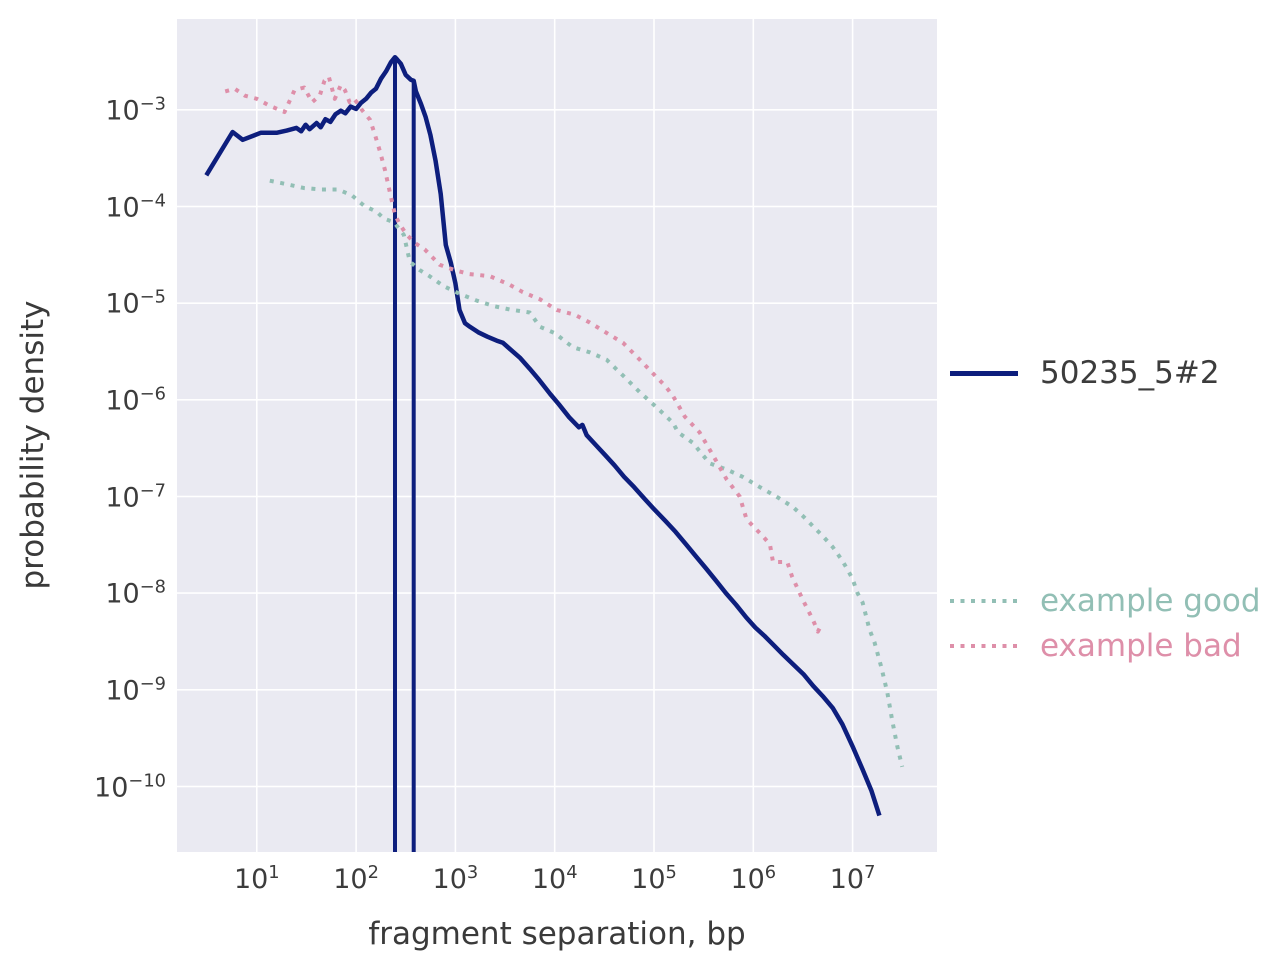 This screenshot has width=1283, height=976. What do you see at coordinates (984, 601) in the screenshot?
I see `legend-line-sample-dotted-good` at bounding box center [984, 601].